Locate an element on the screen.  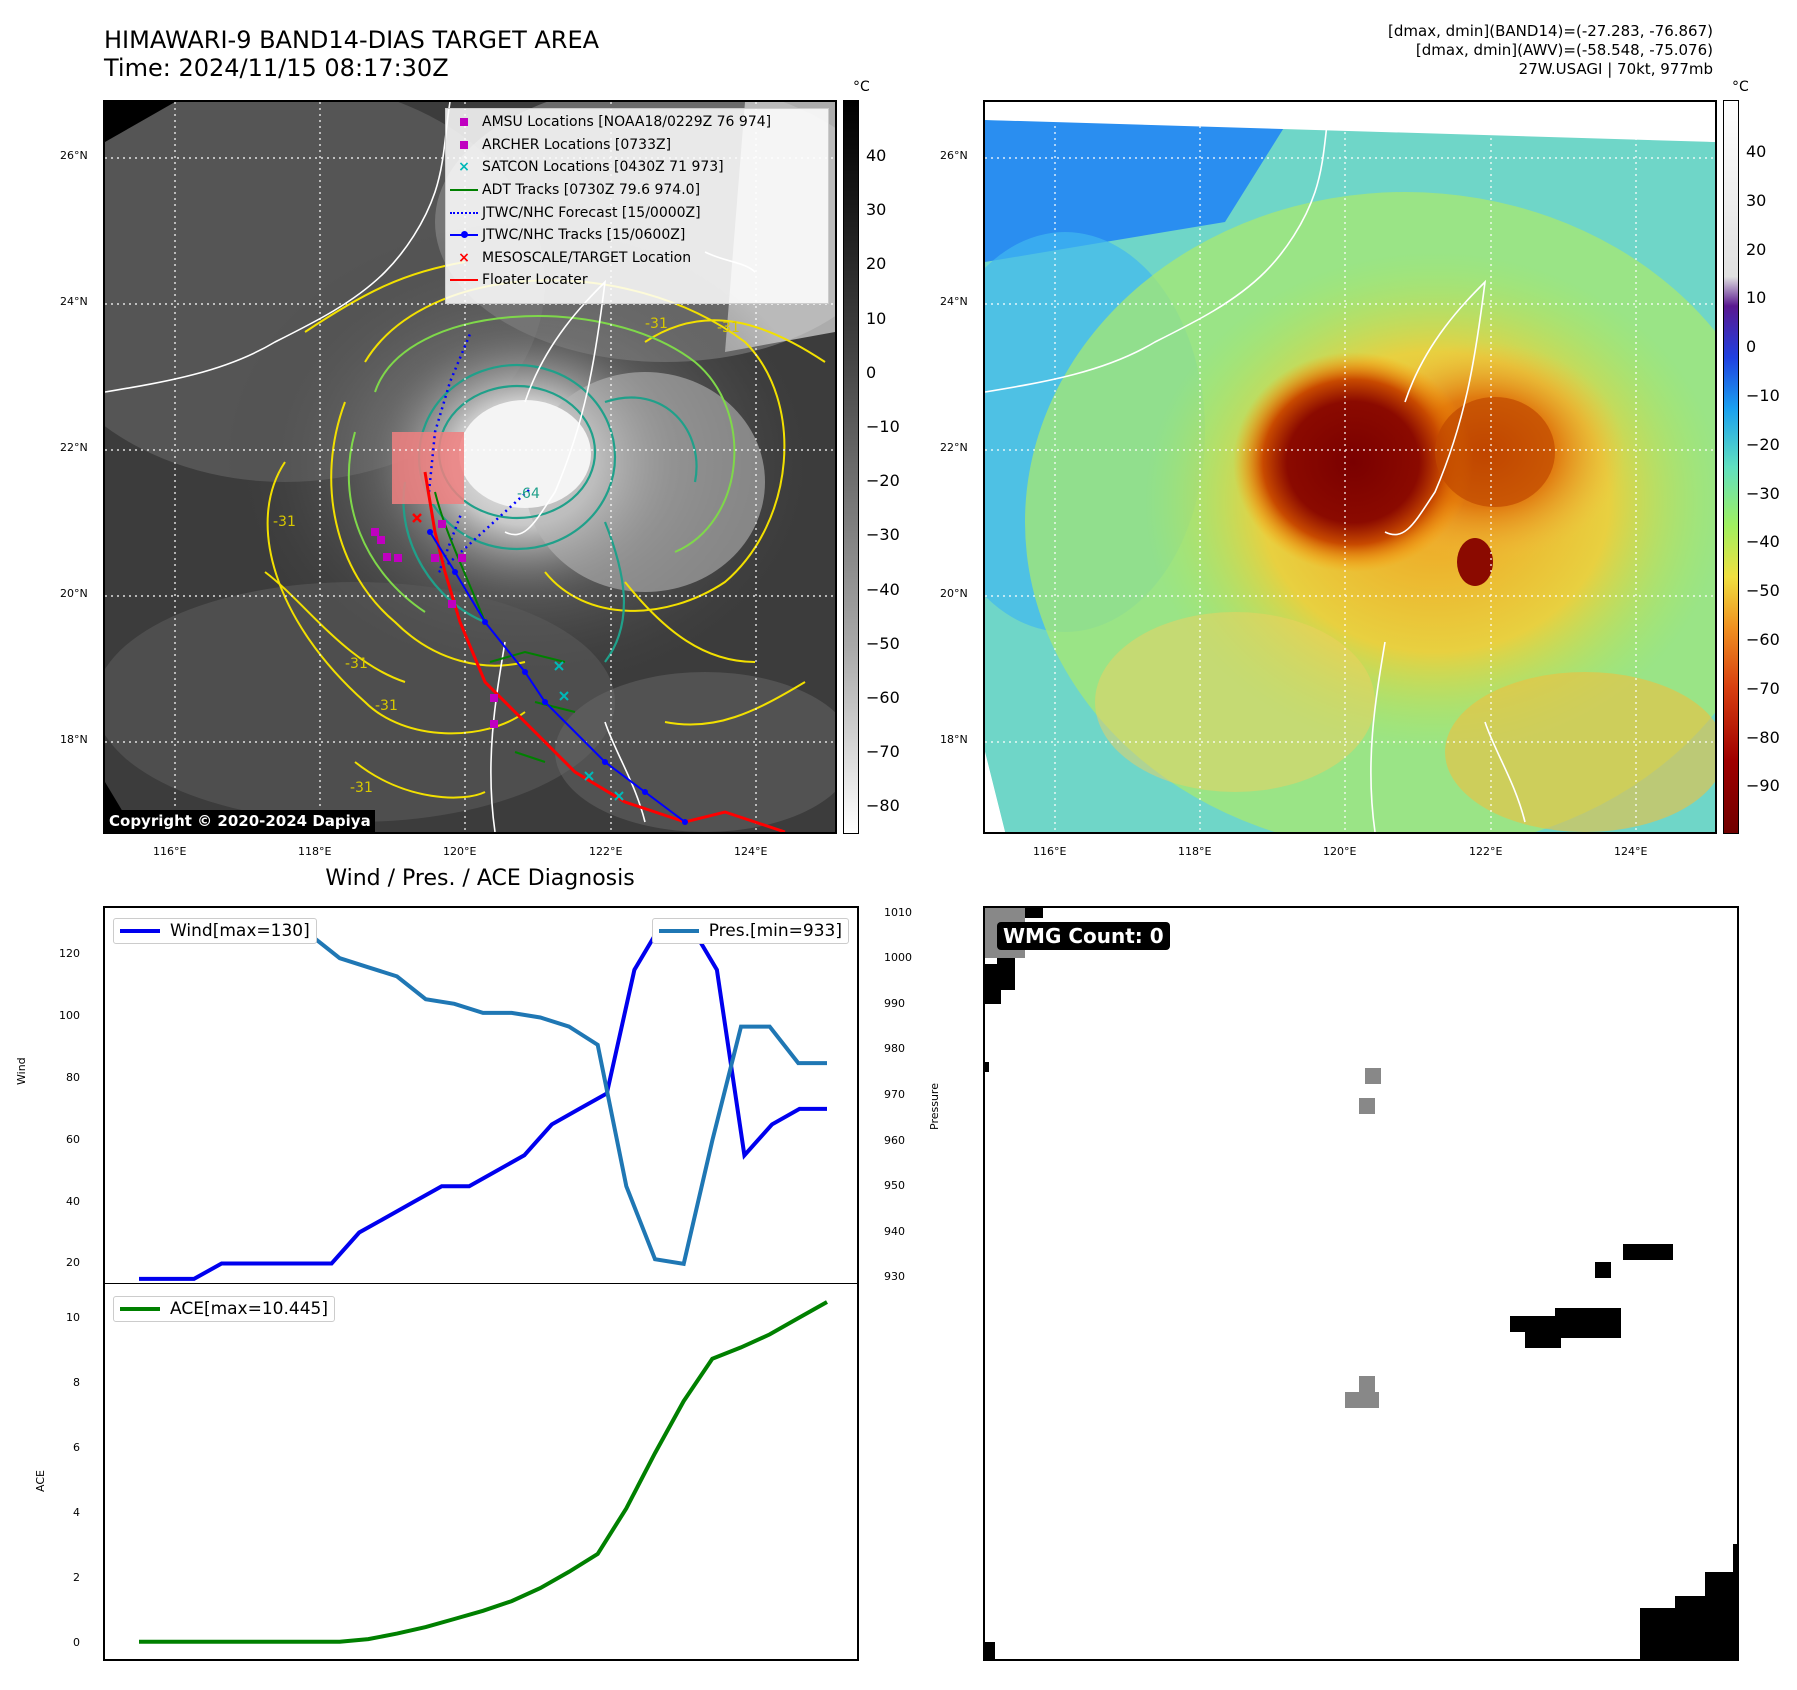
colorbar-tick-label: −90 is located at coordinates (1763, 786).